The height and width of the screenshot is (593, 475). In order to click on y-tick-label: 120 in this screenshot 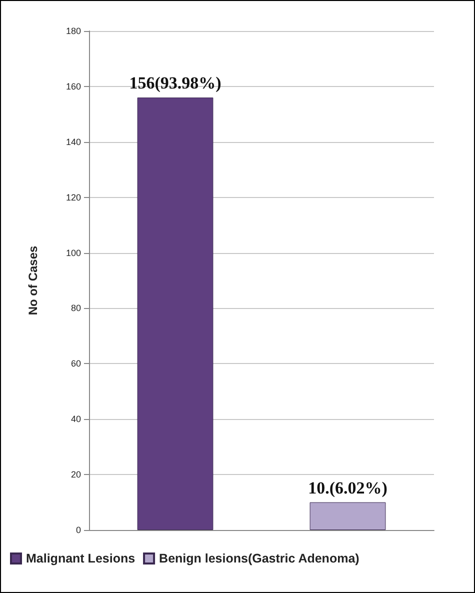, I will do `click(73, 197)`.